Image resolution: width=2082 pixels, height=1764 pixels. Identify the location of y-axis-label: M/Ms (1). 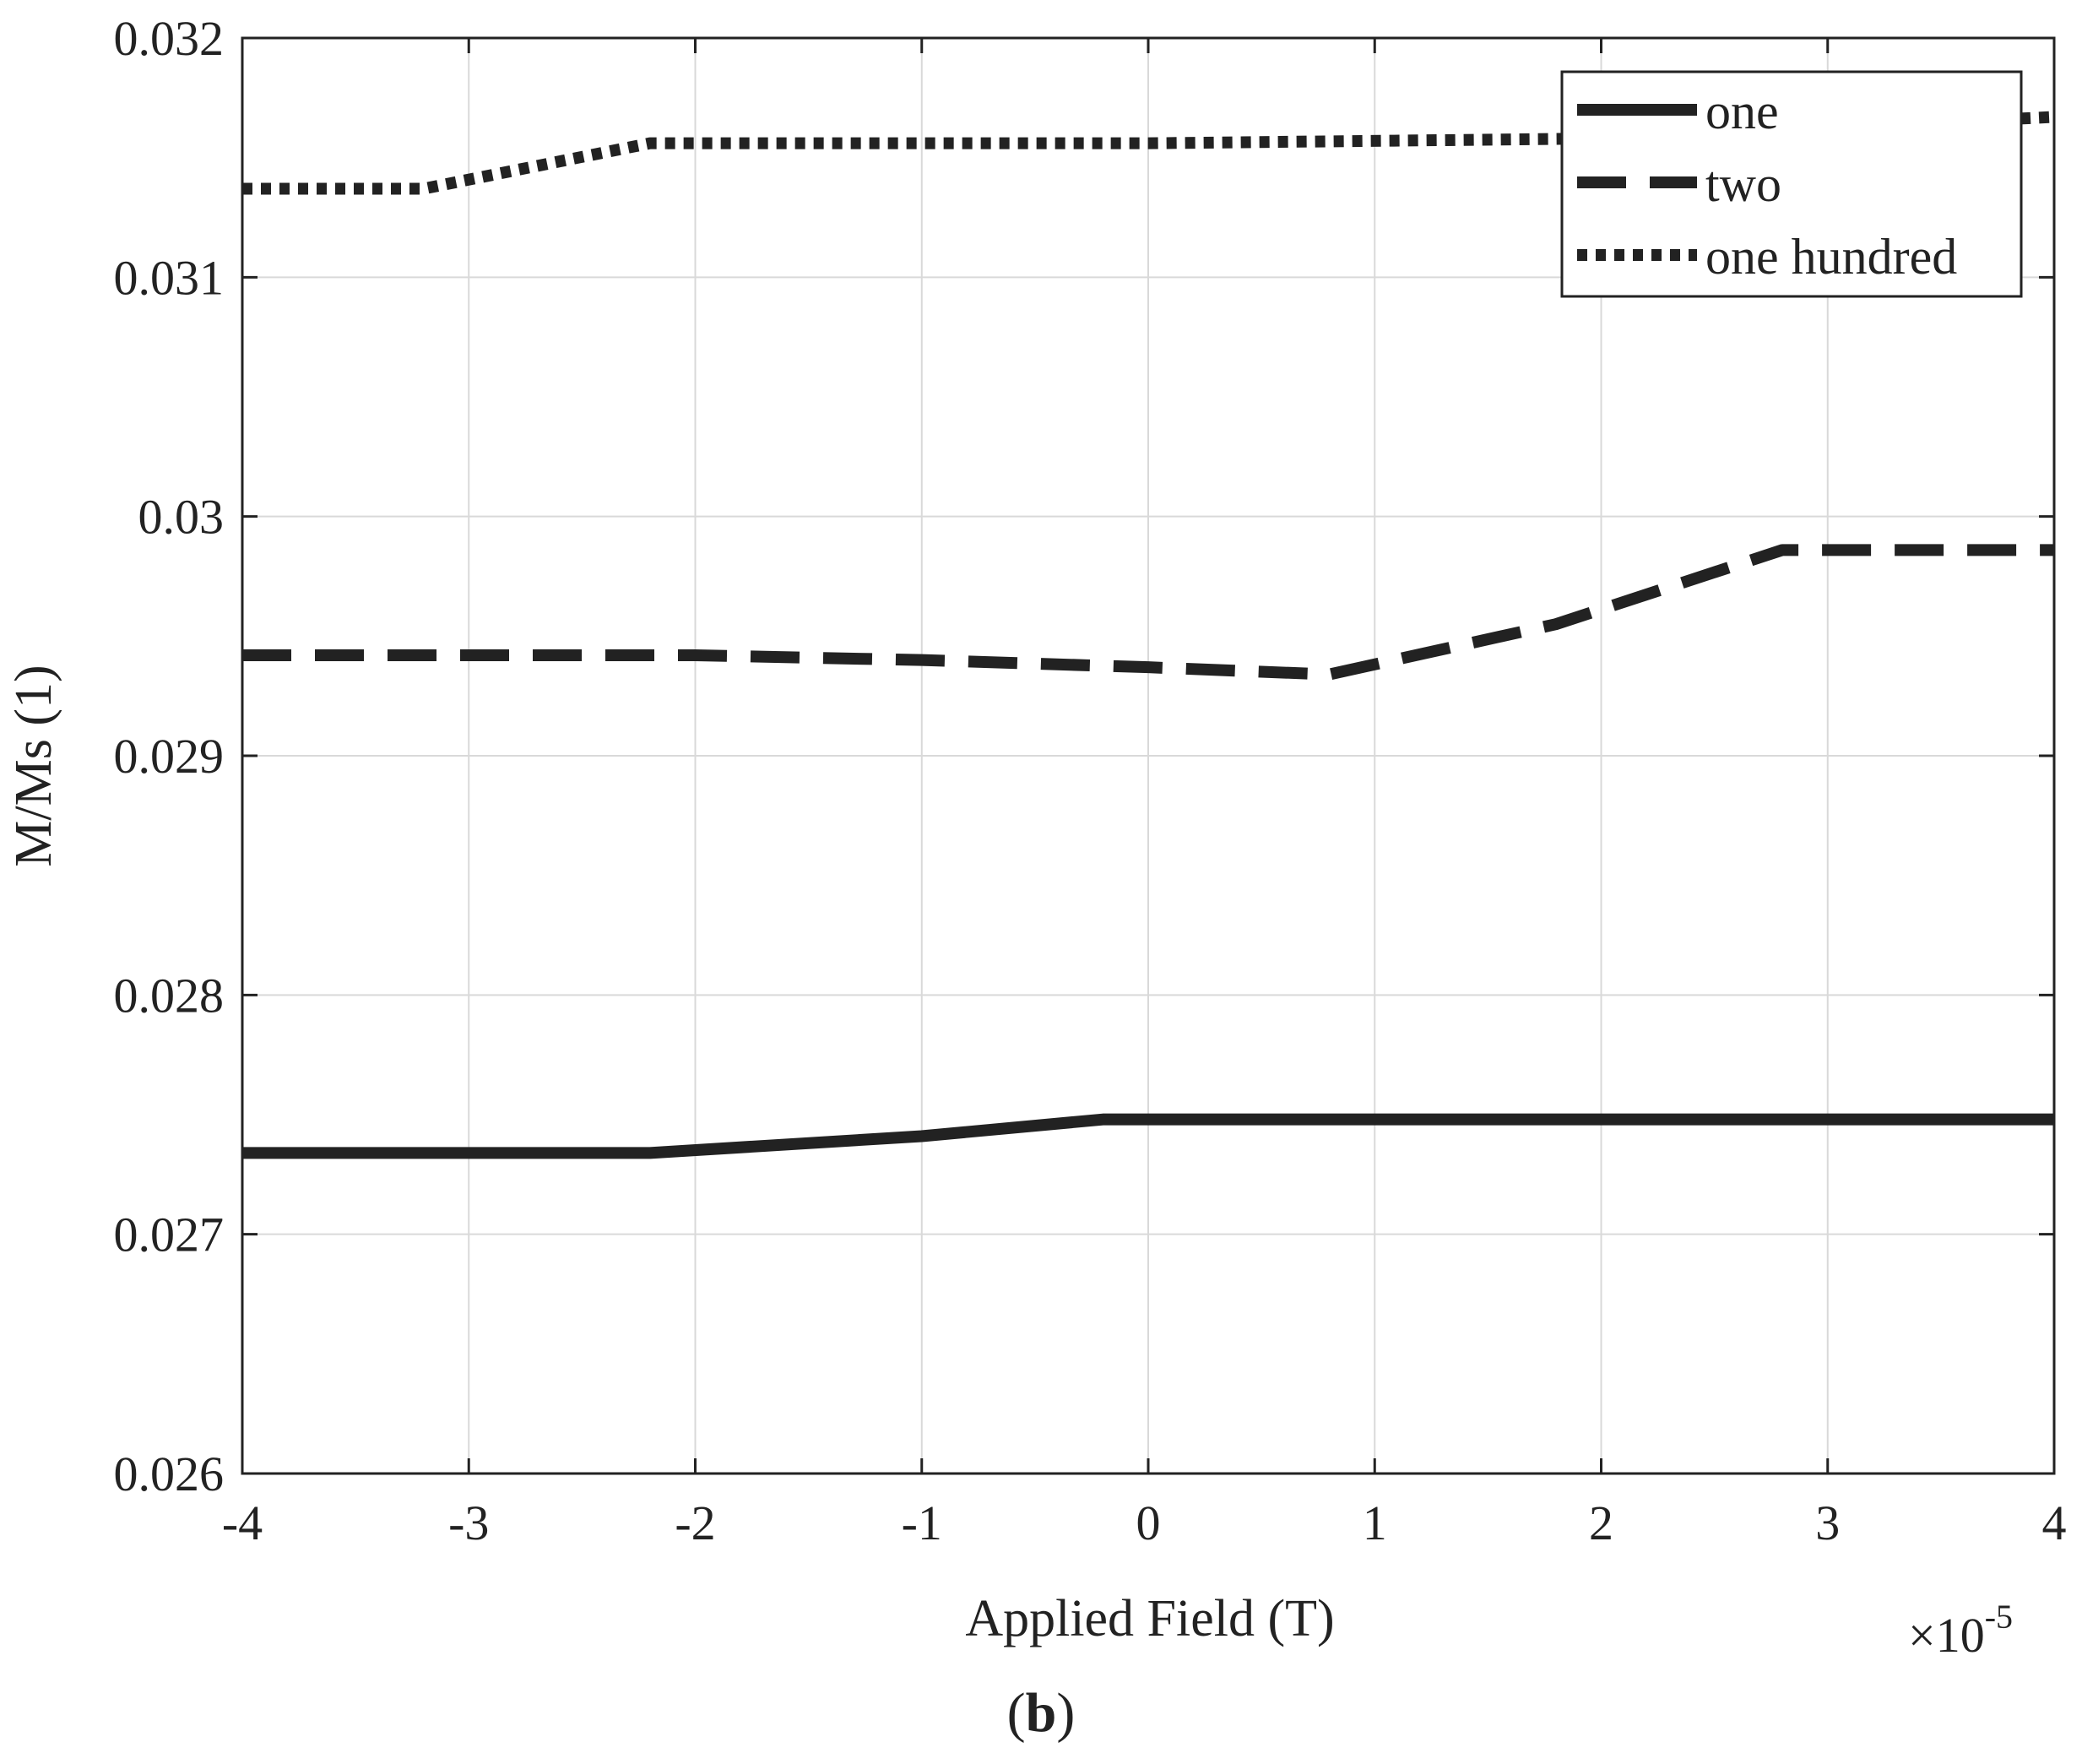
(33, 766).